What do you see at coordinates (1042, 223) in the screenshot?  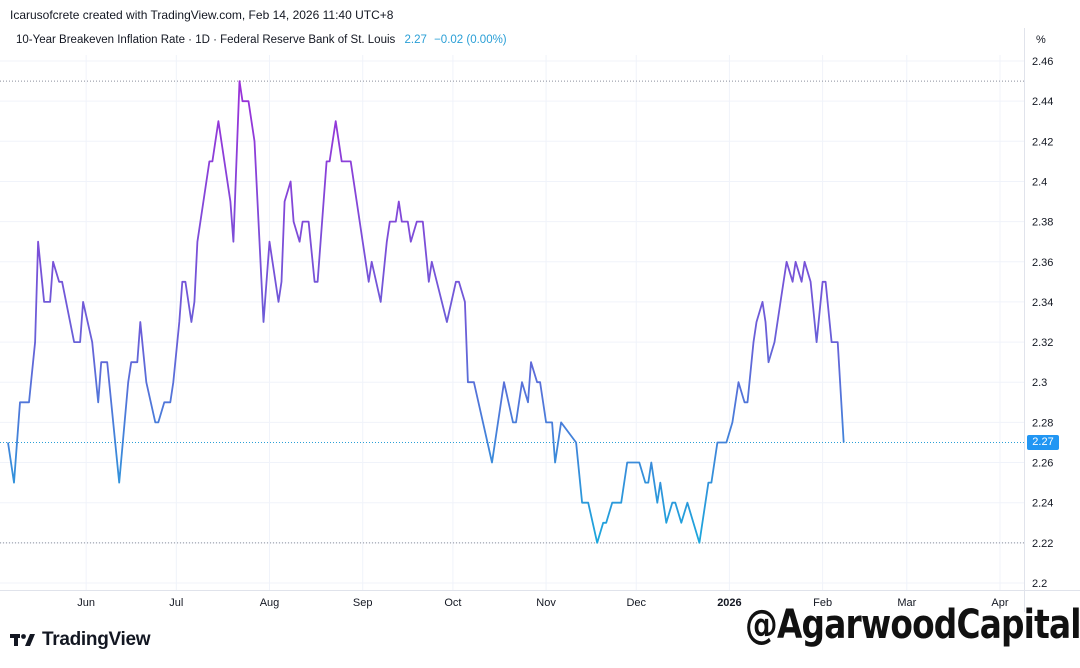 I see `y-tick-label: 2.38` at bounding box center [1042, 223].